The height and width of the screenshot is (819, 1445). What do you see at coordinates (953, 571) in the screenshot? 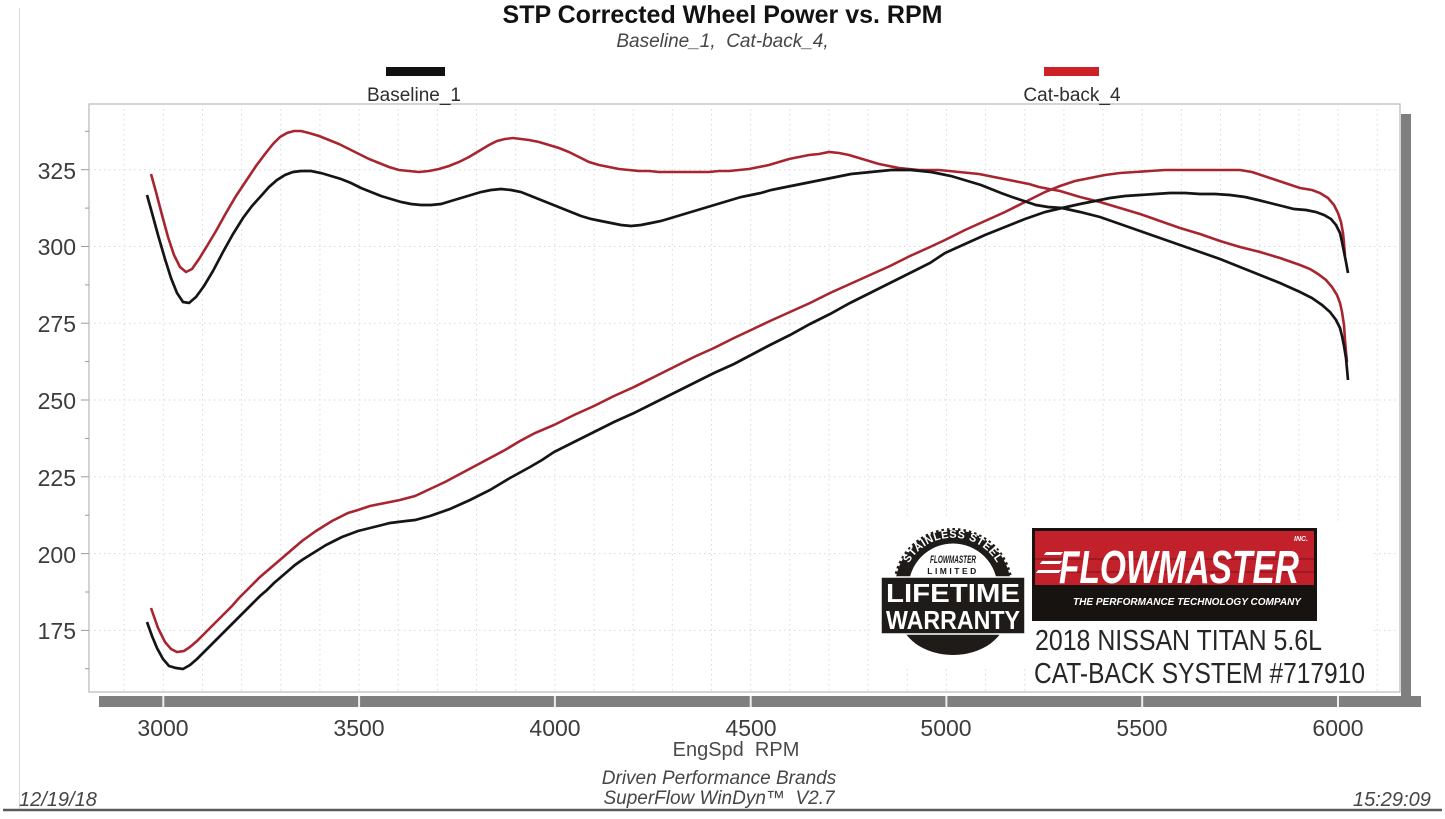
I see `svg-text: LIMITED` at bounding box center [953, 571].